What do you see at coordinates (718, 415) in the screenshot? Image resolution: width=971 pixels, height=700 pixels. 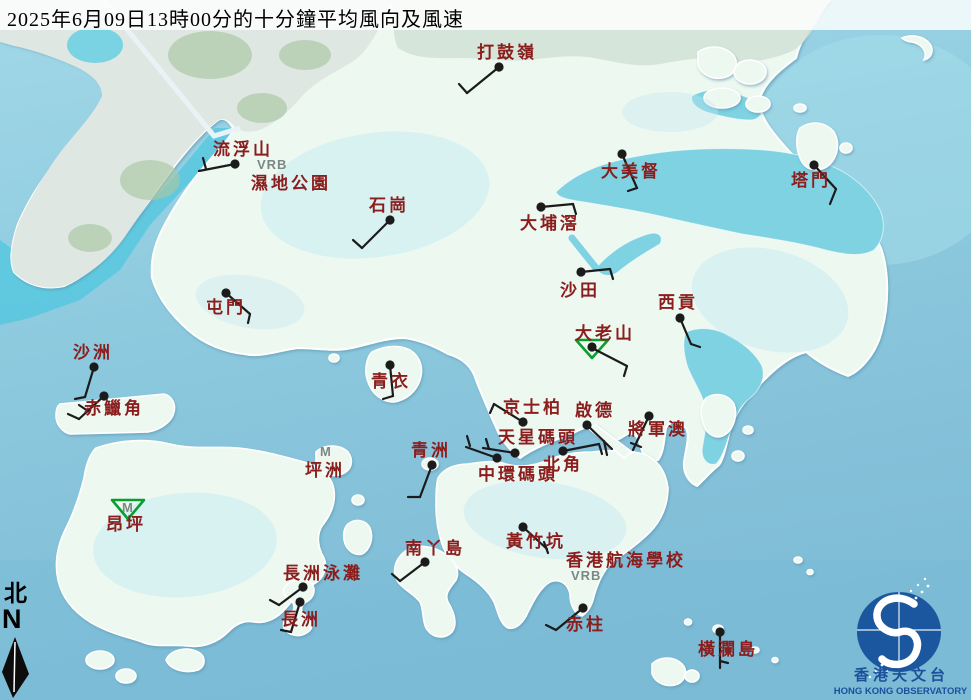 I see `island-kau-sai-chau` at bounding box center [718, 415].